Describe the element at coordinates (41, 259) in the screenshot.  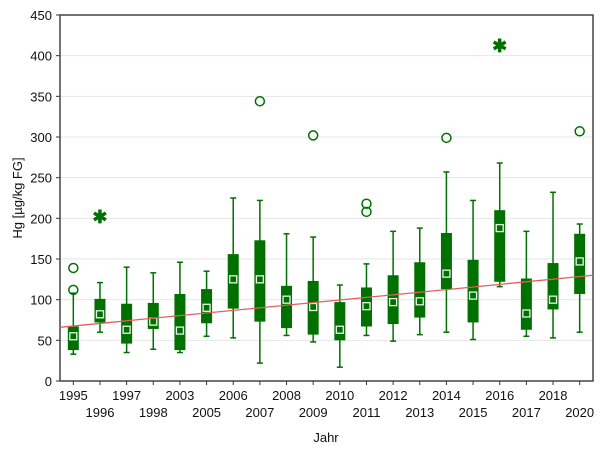
I see `y-tick-label: 150` at that location.